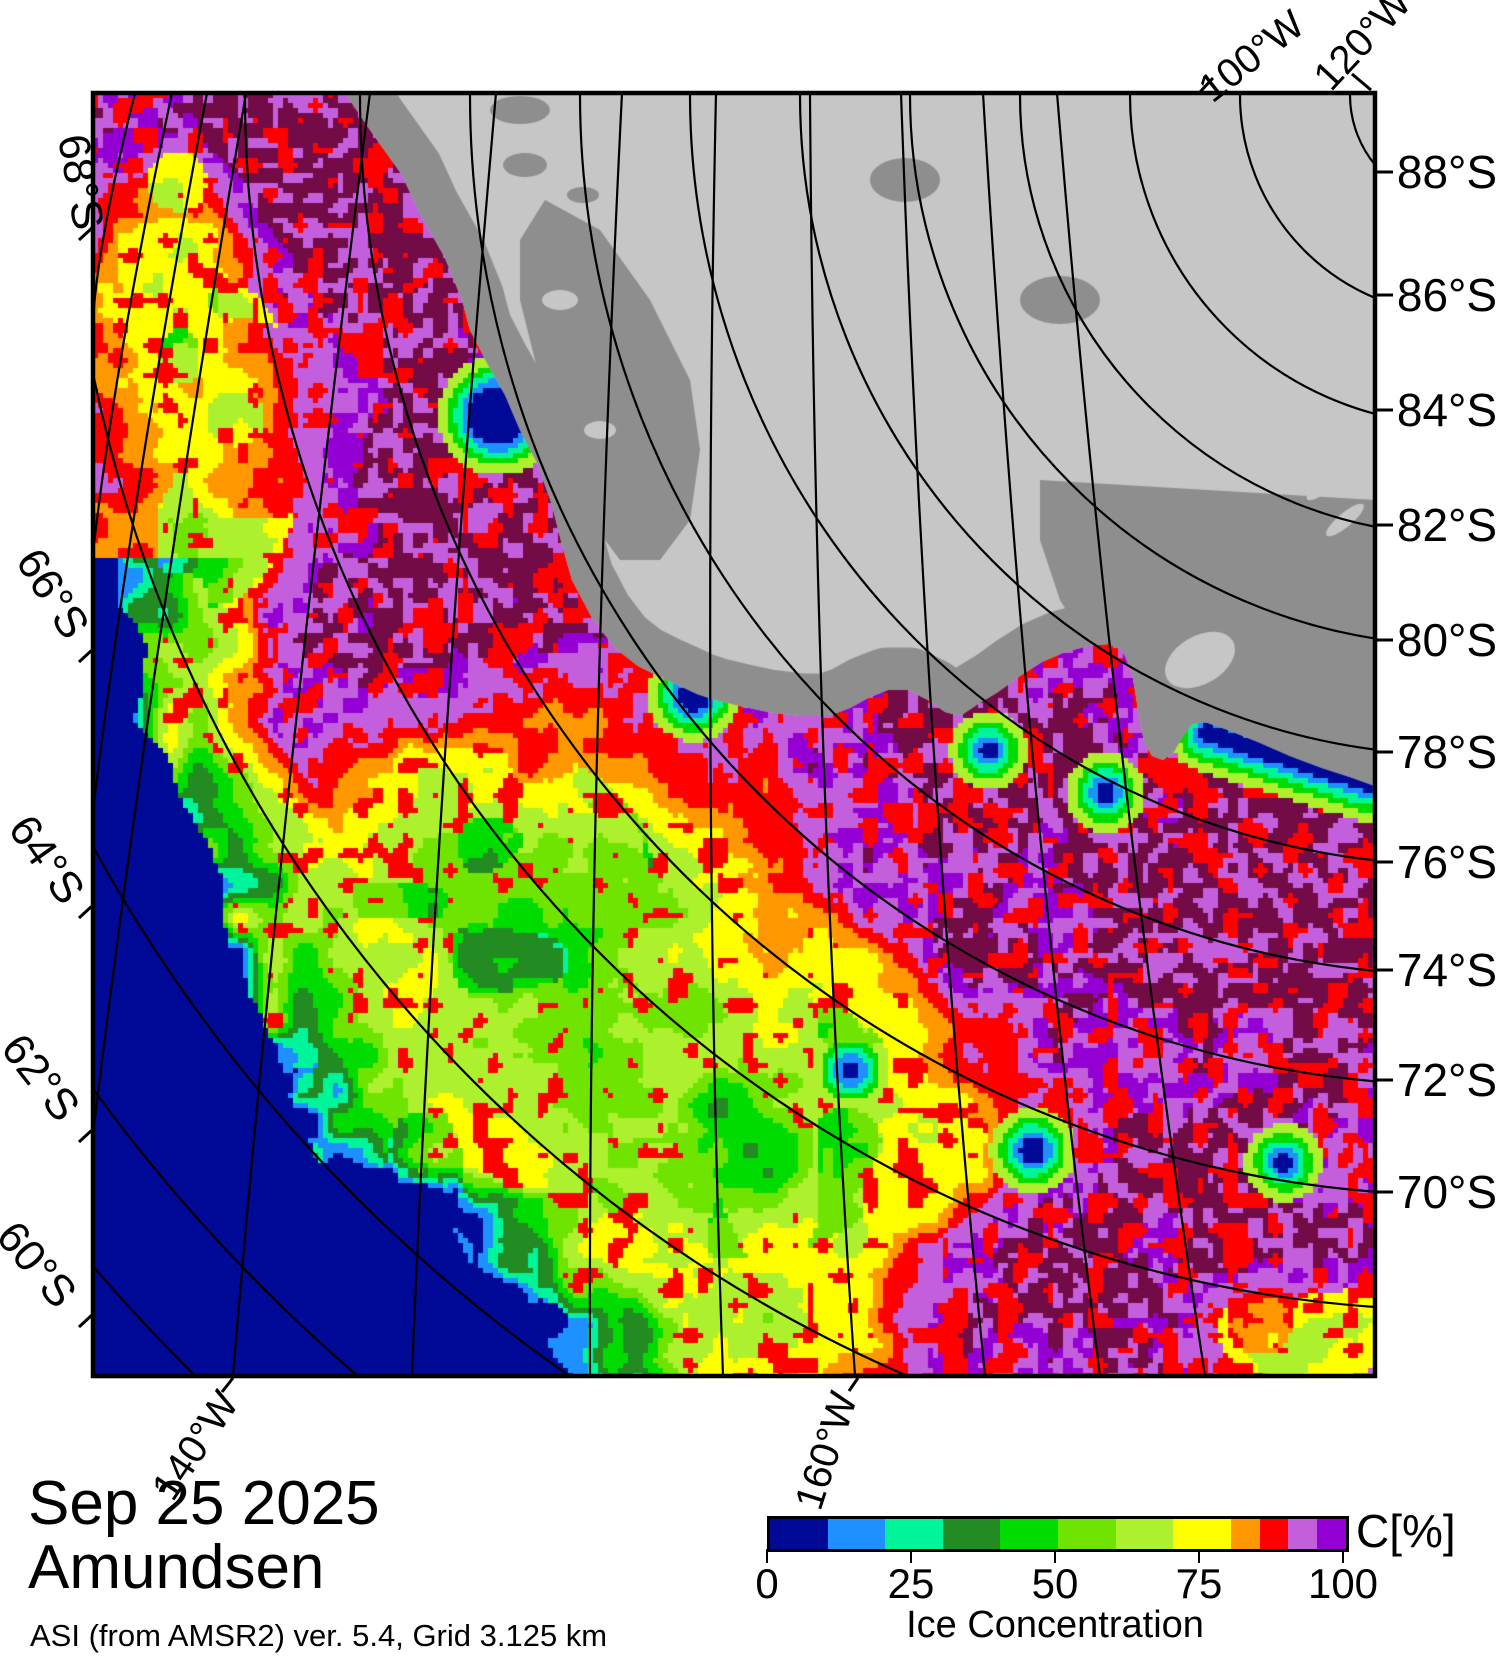 This screenshot has height=1670, width=1499. Describe the element at coordinates (1447, 752) in the screenshot. I see `latitude-label-right: 78°S` at that location.